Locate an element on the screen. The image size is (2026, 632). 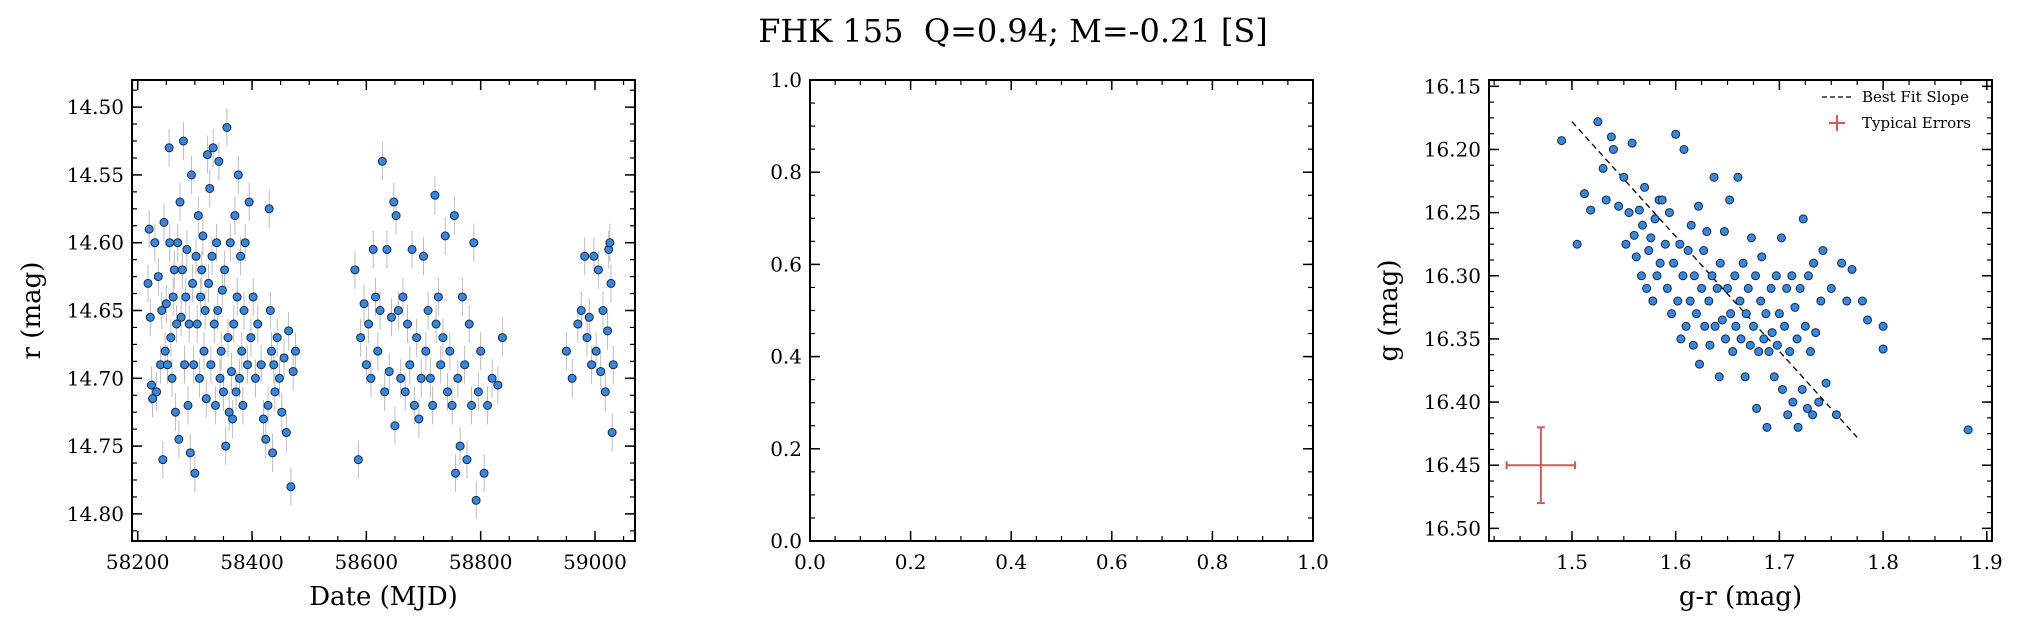
y-tick-label: 0.4 is located at coordinates (786, 357).